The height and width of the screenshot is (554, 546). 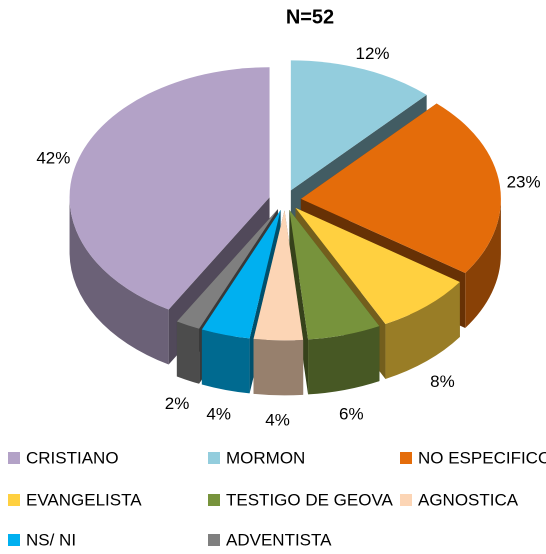 What do you see at coordinates (482, 457) in the screenshot?
I see `legend-label: NO ESPECIFICO` at bounding box center [482, 457].